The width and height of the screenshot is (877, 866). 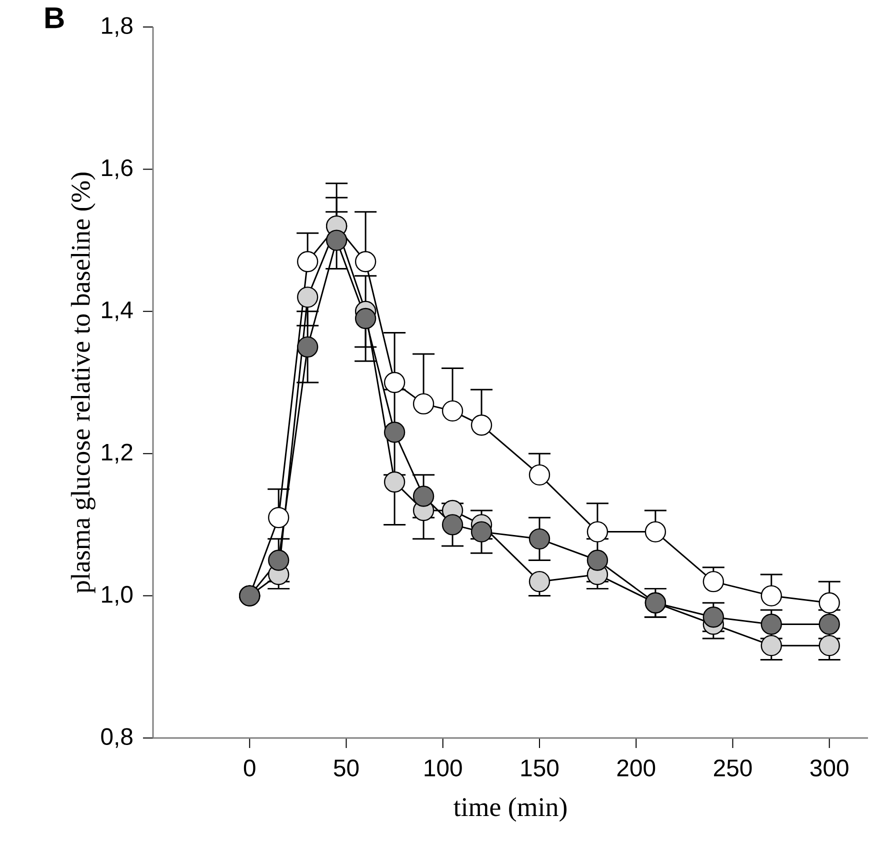 I want to click on y-axis-title: plasma glucose relative to baseline (%), so click(x=83, y=383).